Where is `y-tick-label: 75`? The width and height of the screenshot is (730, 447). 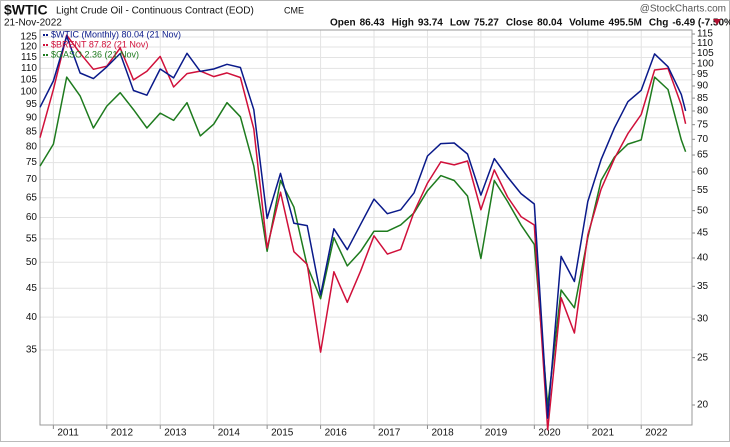 y-tick-label: 75 is located at coordinates (32, 162).